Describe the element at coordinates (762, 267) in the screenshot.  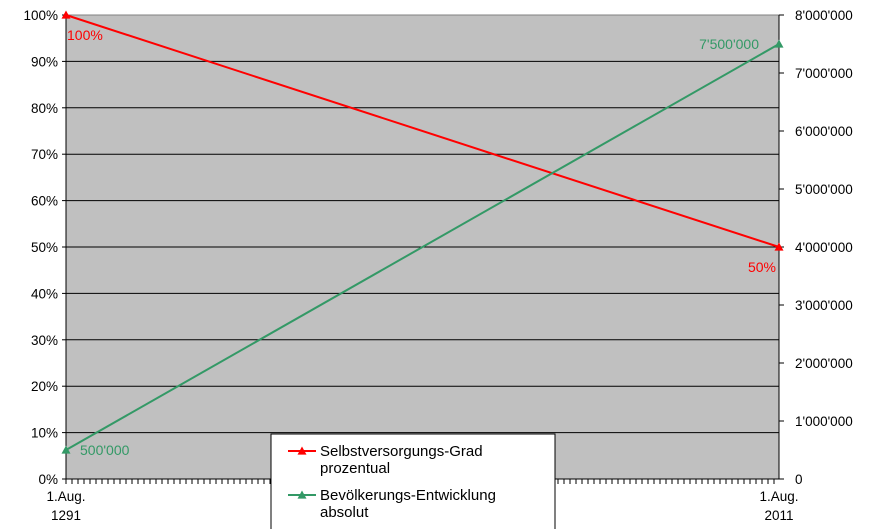
I see `data-label: 50%` at that location.